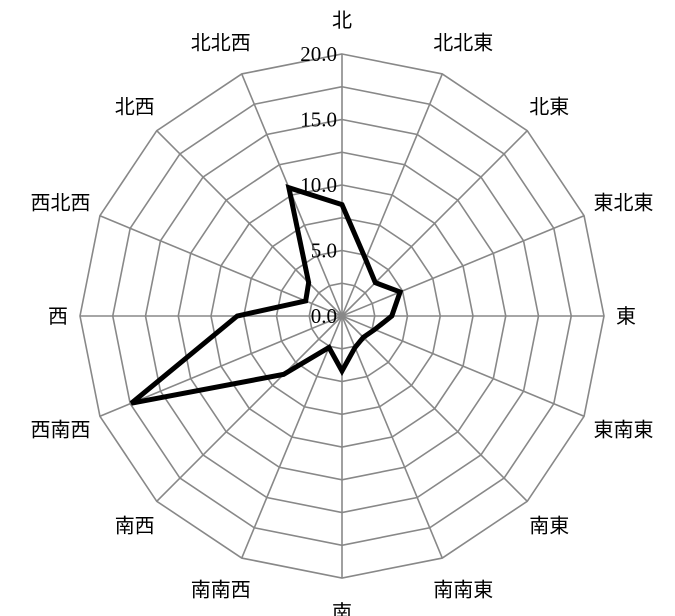  What do you see at coordinates (623, 429) in the screenshot?
I see `direction-label-6: 東南東` at bounding box center [623, 429].